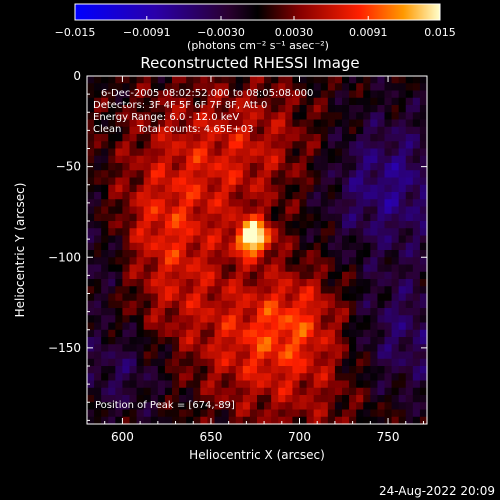 The height and width of the screenshot is (500, 500). Describe the element at coordinates (207, 93) in the screenshot. I see `annotation-time: 6-Dec-2005 08:02:52.000 to 08:05:08.000` at that location.